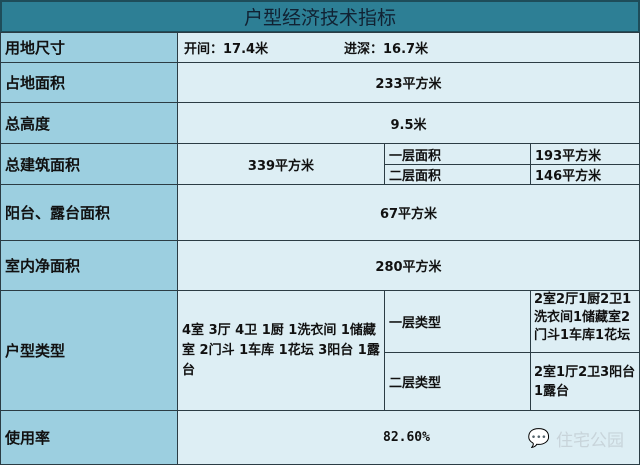 This screenshot has height=465, width=640. Describe the element at coordinates (408, 212) in the screenshot. I see `balcony-value: 67平方米` at that location.